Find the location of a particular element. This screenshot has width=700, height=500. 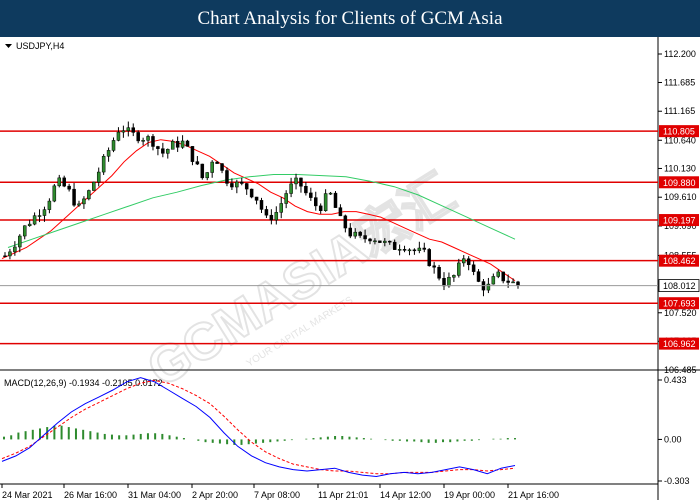

macd-histogram is located at coordinates (259, 435).